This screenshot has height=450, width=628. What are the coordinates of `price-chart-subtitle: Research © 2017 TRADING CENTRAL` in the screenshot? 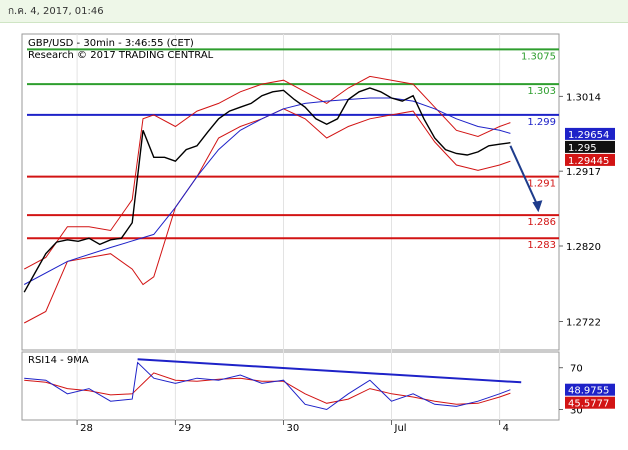 It's located at (121, 55).